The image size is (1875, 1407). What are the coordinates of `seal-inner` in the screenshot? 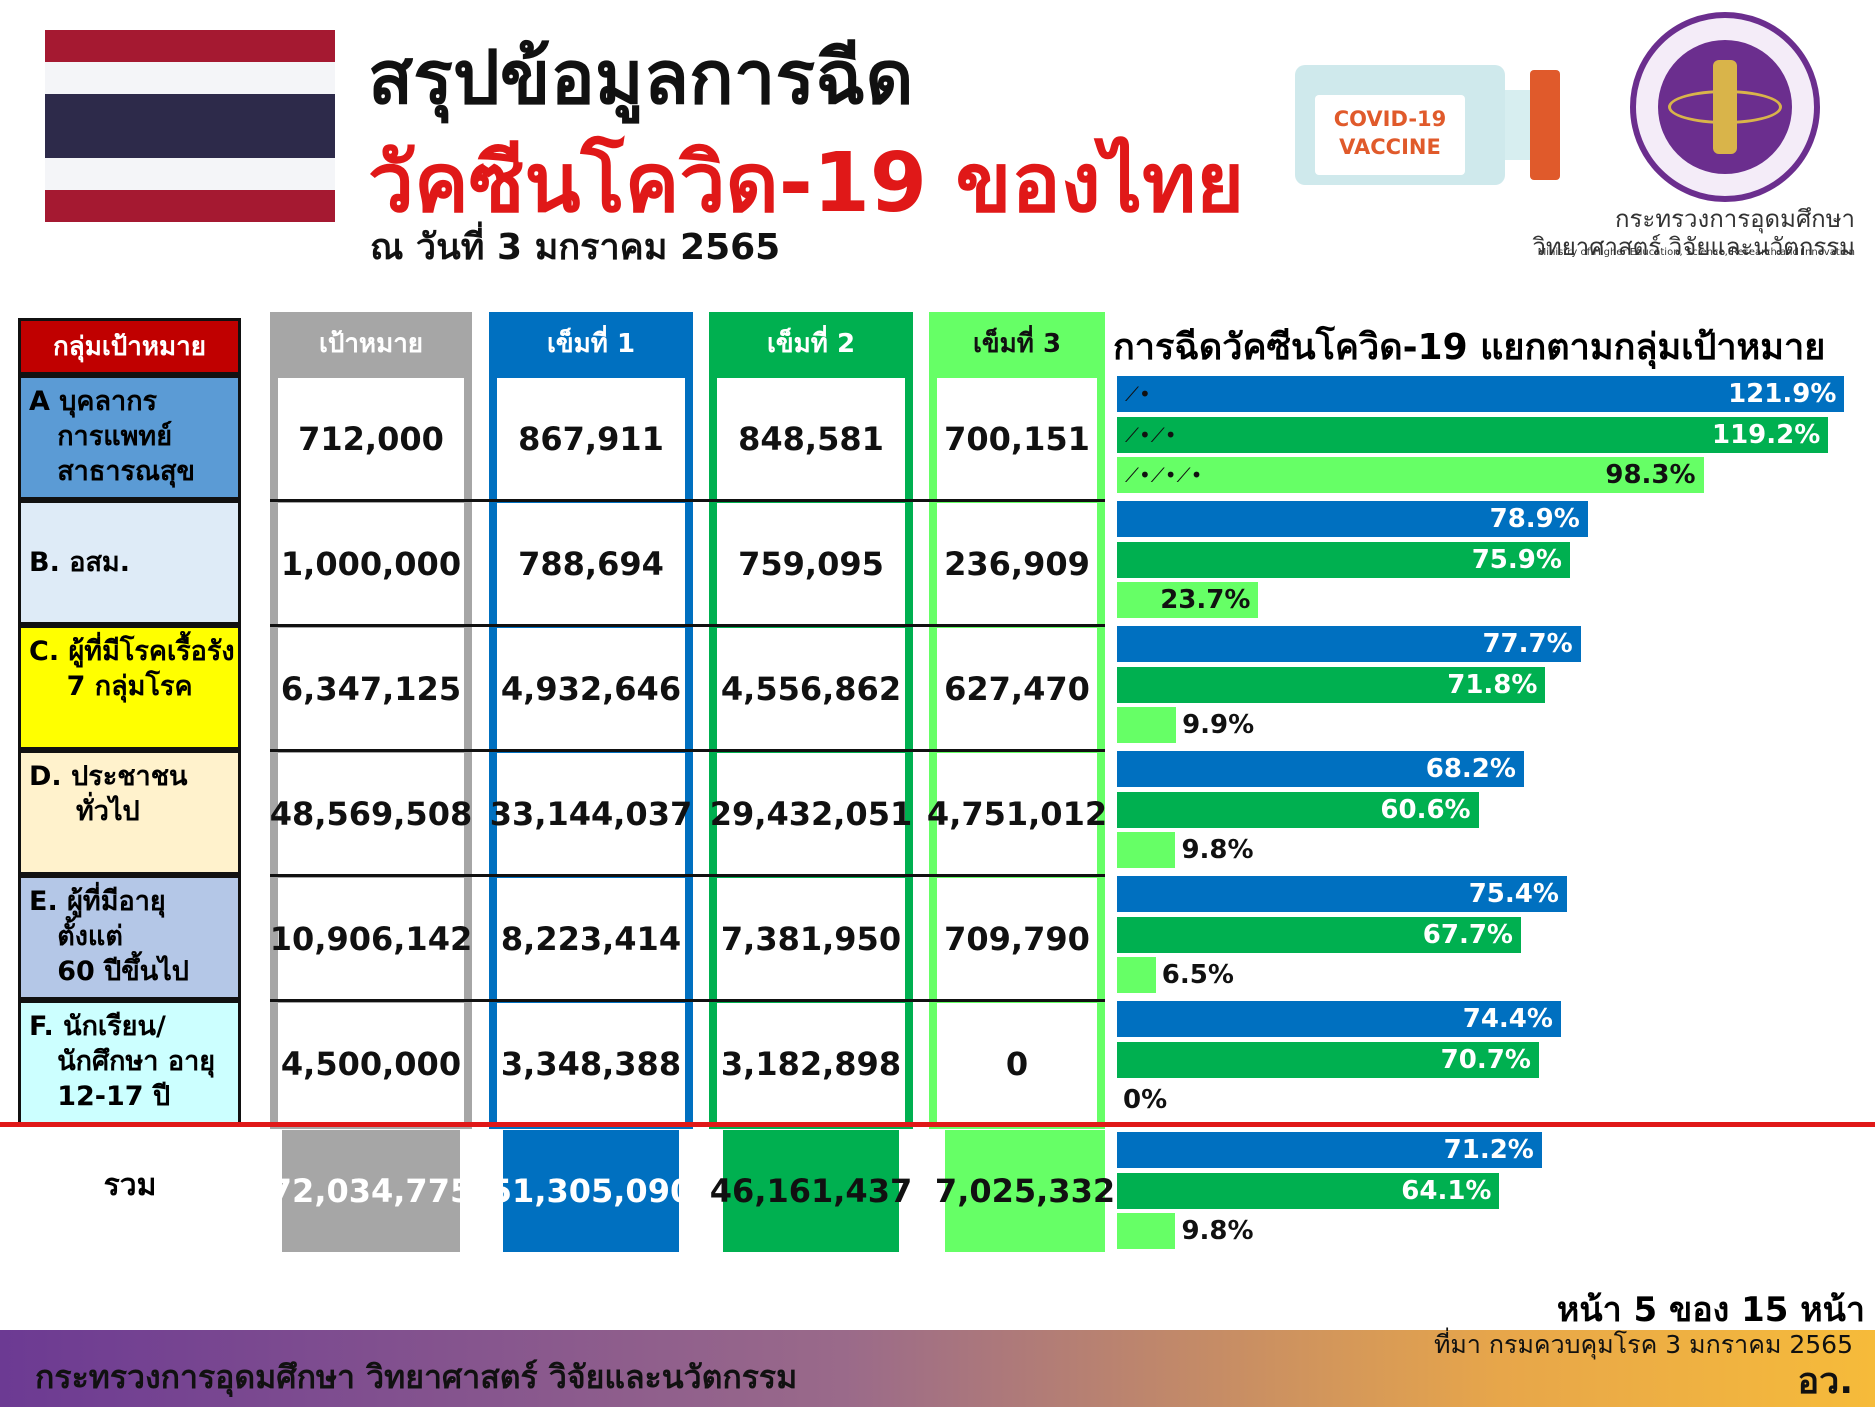 It's located at (1725, 107).